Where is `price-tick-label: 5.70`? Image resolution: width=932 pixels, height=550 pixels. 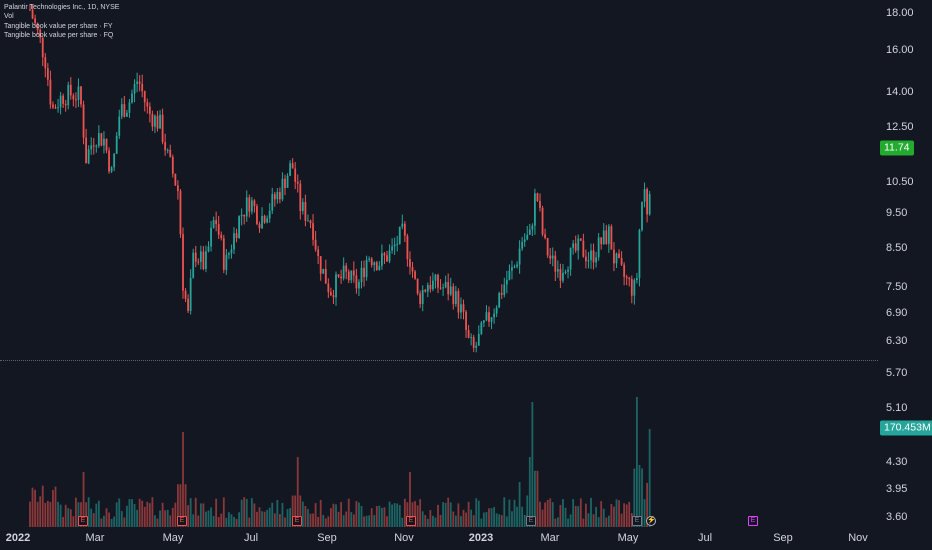
price-tick-label: 5.70 is located at coordinates (897, 373).